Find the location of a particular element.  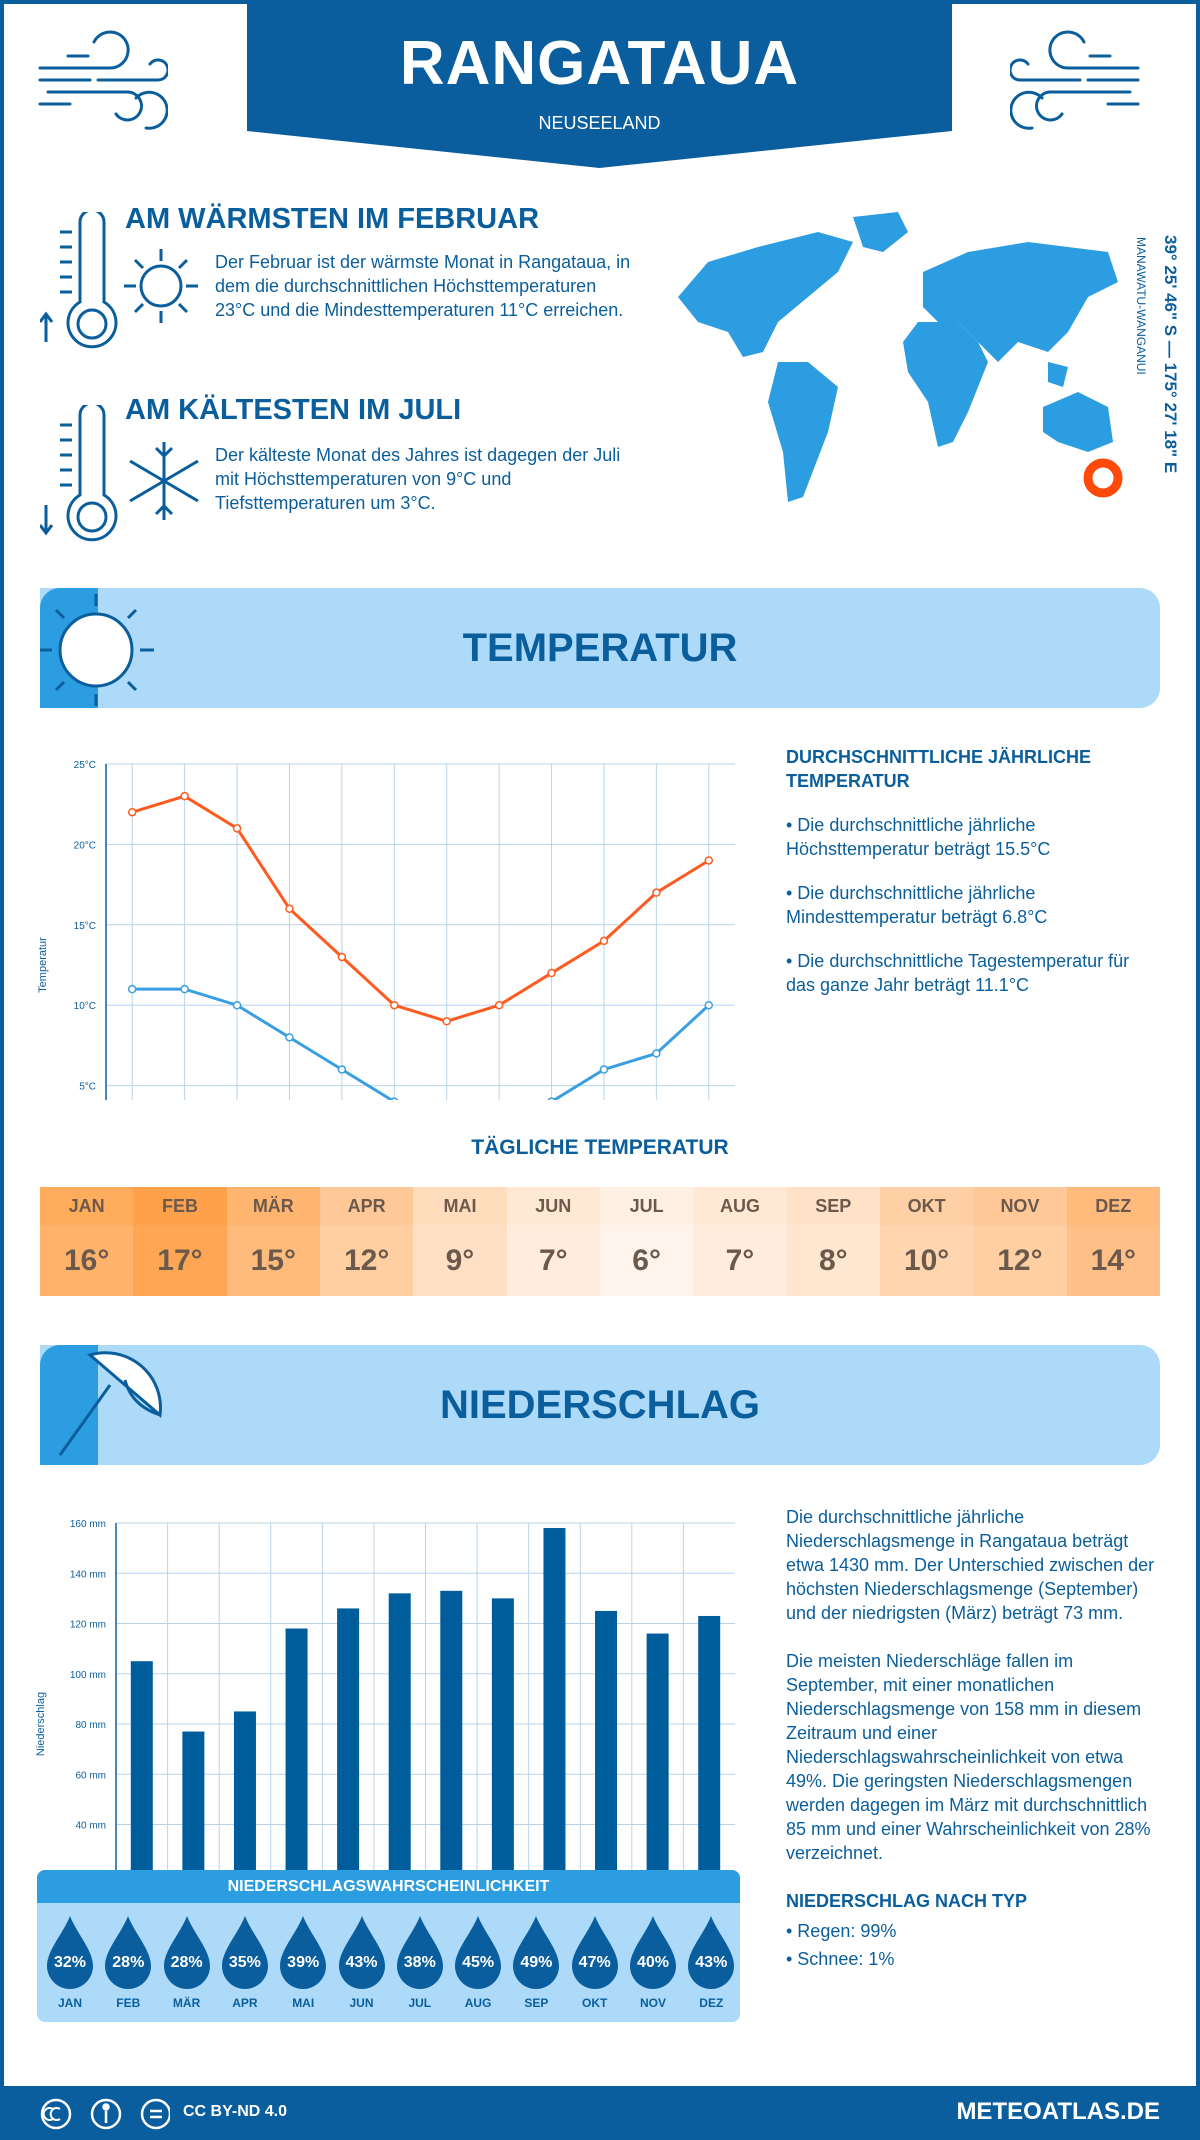

daily-month-label: MAI is located at coordinates (460, 1206).